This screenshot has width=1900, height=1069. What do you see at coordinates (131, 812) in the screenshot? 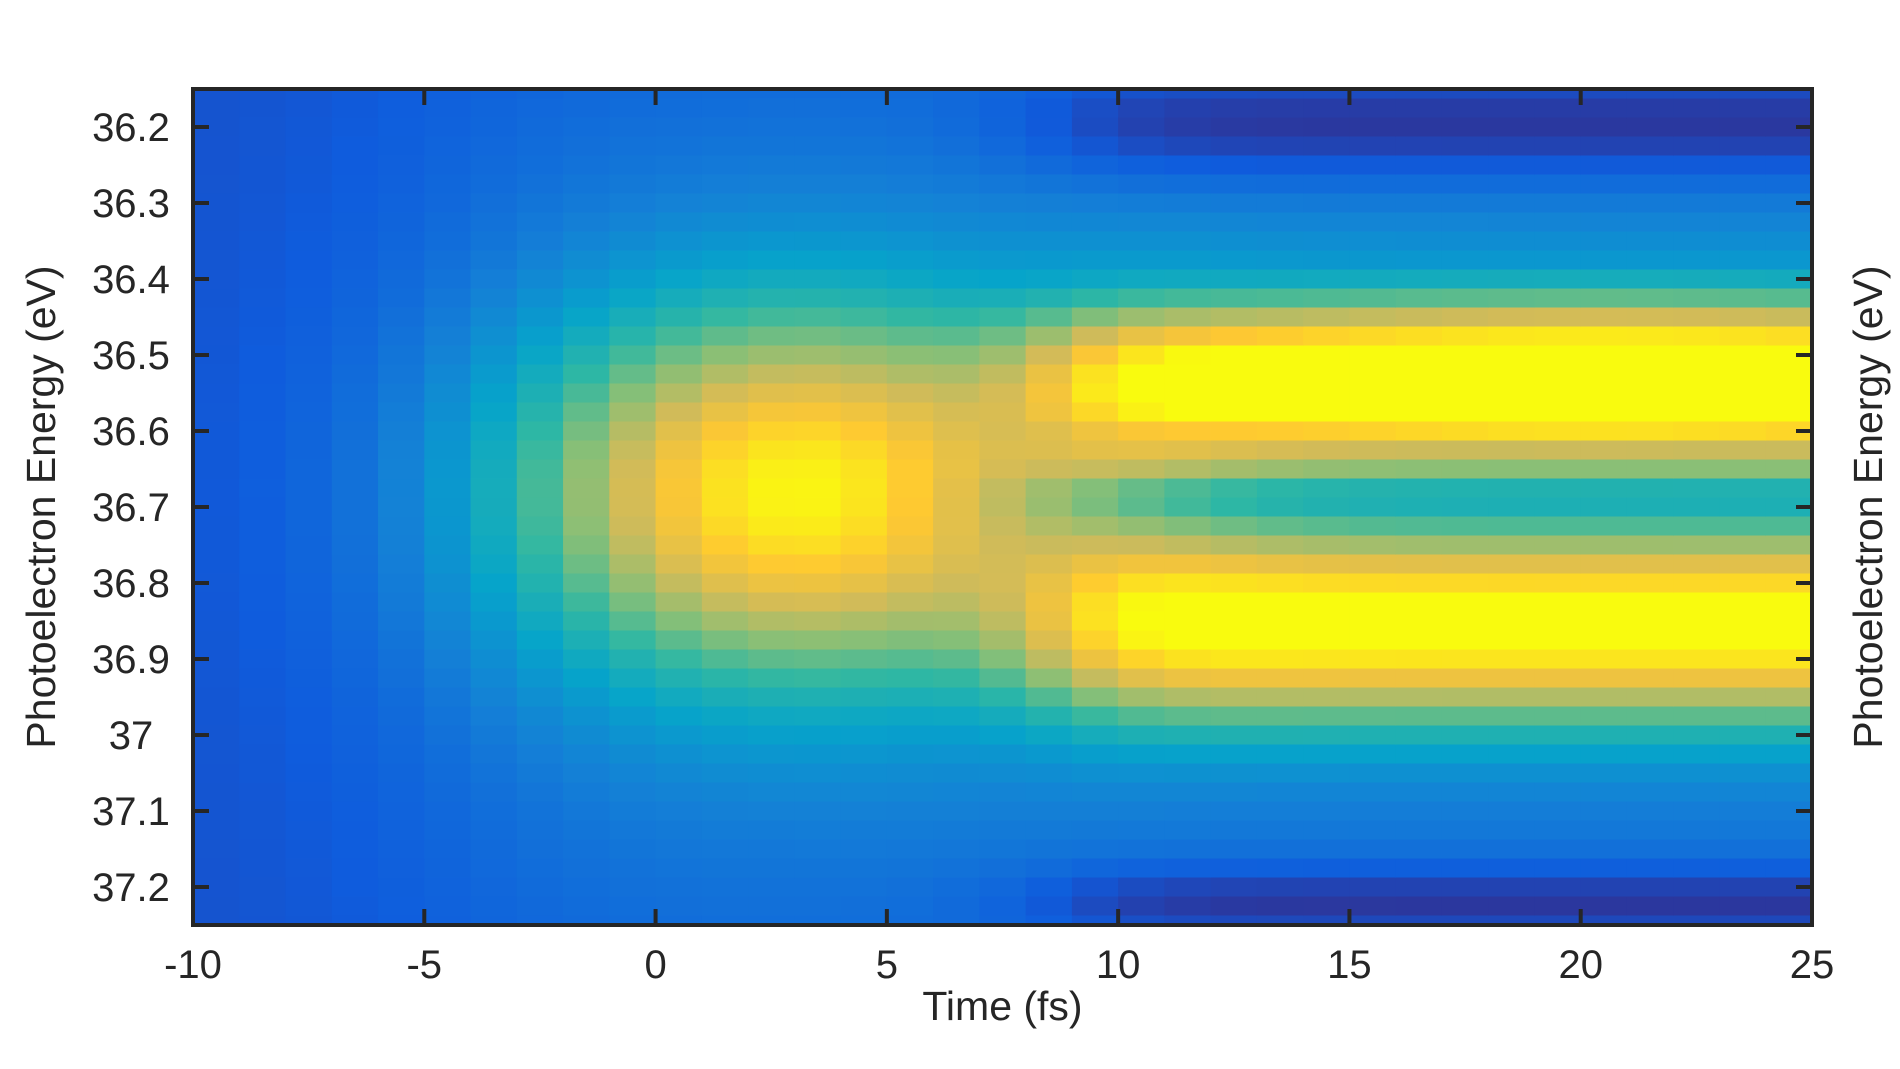
I see `y-tick-label: 37.1` at bounding box center [131, 812].